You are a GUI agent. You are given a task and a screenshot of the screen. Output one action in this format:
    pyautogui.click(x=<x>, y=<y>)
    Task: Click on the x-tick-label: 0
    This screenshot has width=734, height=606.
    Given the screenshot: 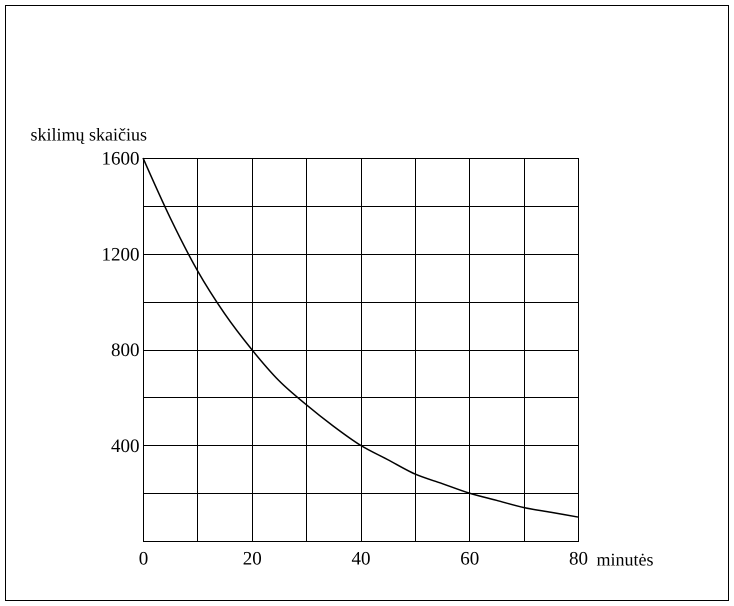 What is the action you would take?
    pyautogui.click(x=143, y=559)
    